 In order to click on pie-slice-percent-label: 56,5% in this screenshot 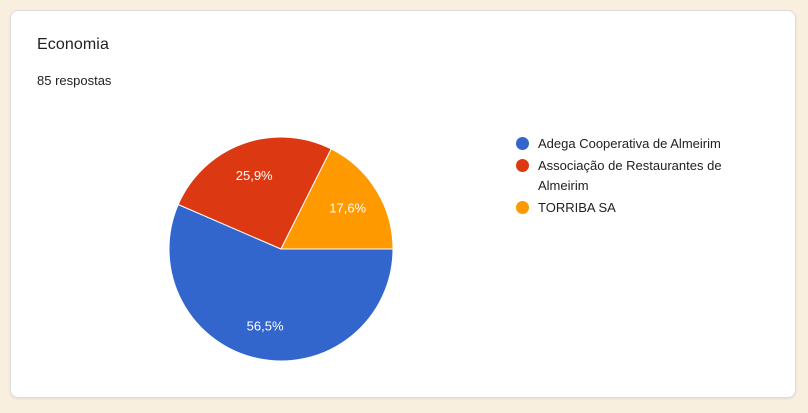, I will do `click(265, 325)`.